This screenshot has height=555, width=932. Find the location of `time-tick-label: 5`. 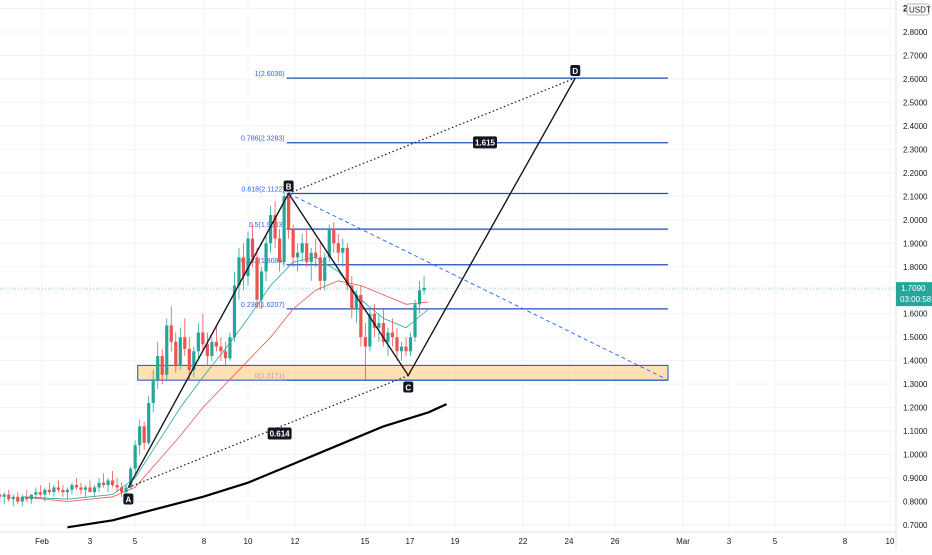

time-tick-label: 5 is located at coordinates (135, 541).